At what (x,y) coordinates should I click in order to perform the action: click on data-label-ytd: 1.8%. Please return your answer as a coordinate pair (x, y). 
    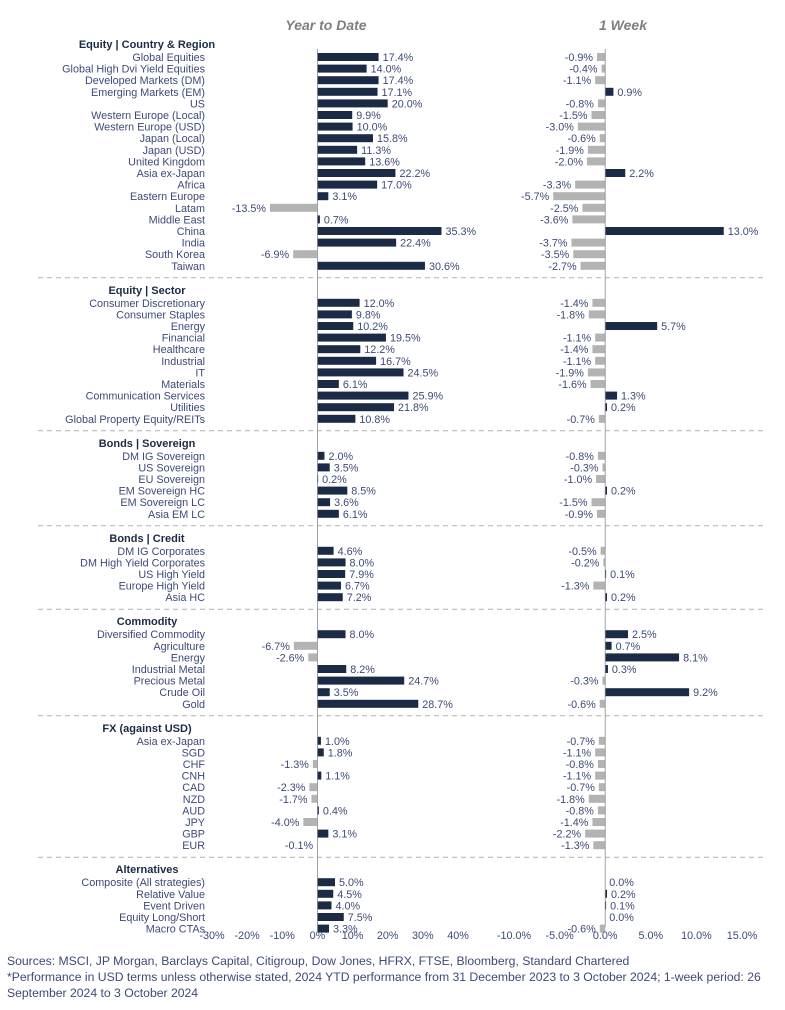
    Looking at the image, I should click on (340, 753).